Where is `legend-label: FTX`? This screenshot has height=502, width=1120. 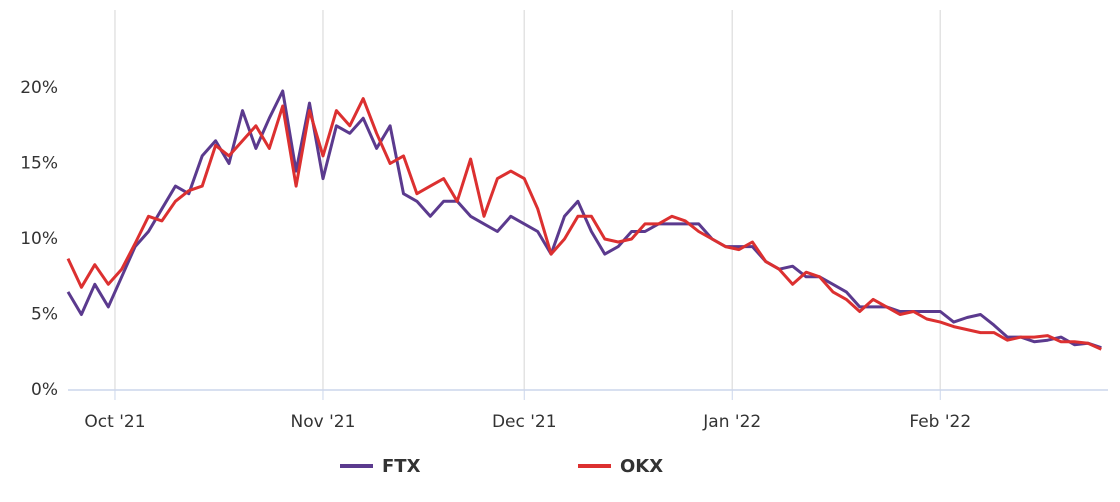
legend-label: FTX is located at coordinates (401, 466).